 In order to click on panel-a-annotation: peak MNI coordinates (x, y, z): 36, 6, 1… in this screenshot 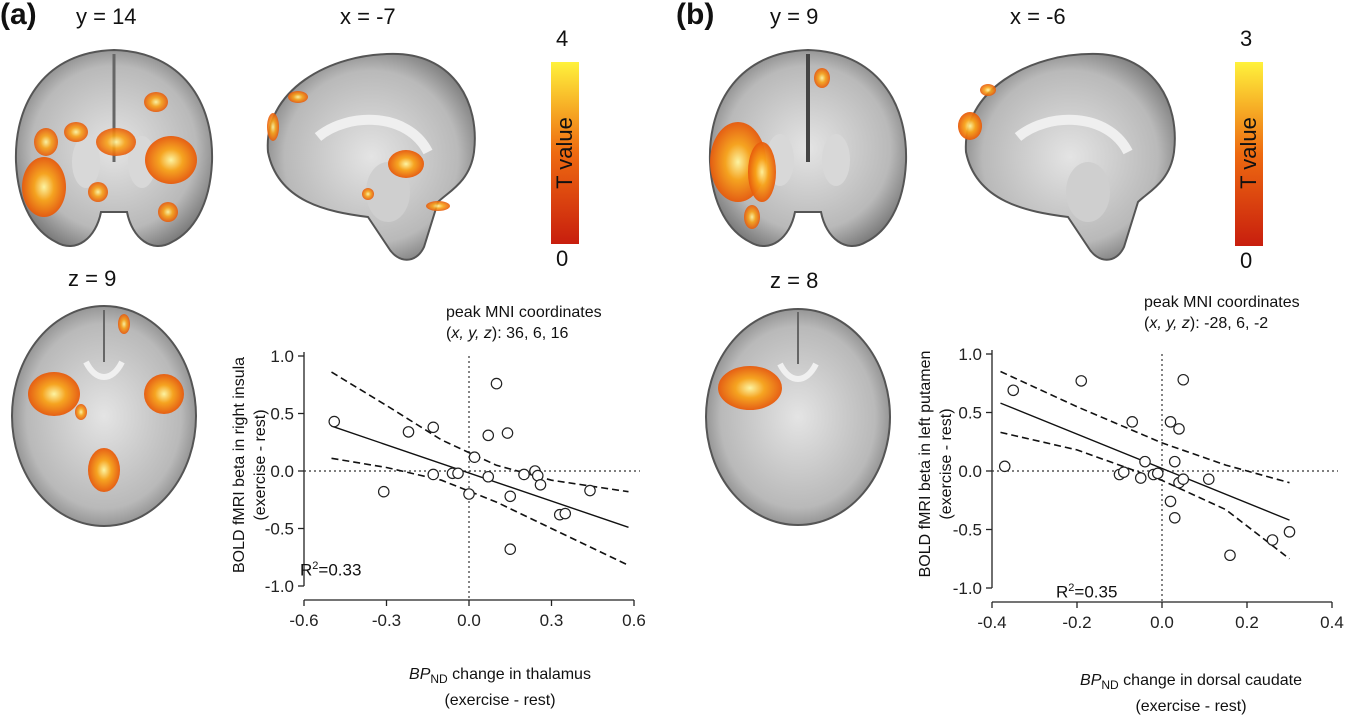, I will do `click(524, 323)`.